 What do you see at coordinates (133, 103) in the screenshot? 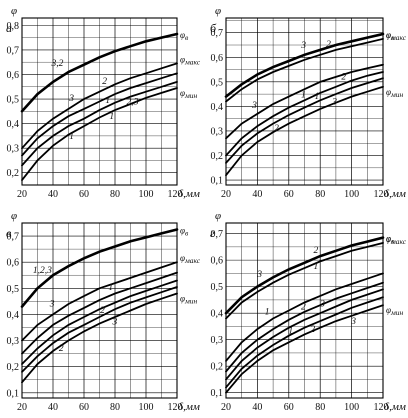
I see `curve-number-label: 2,3` at bounding box center [133, 103].